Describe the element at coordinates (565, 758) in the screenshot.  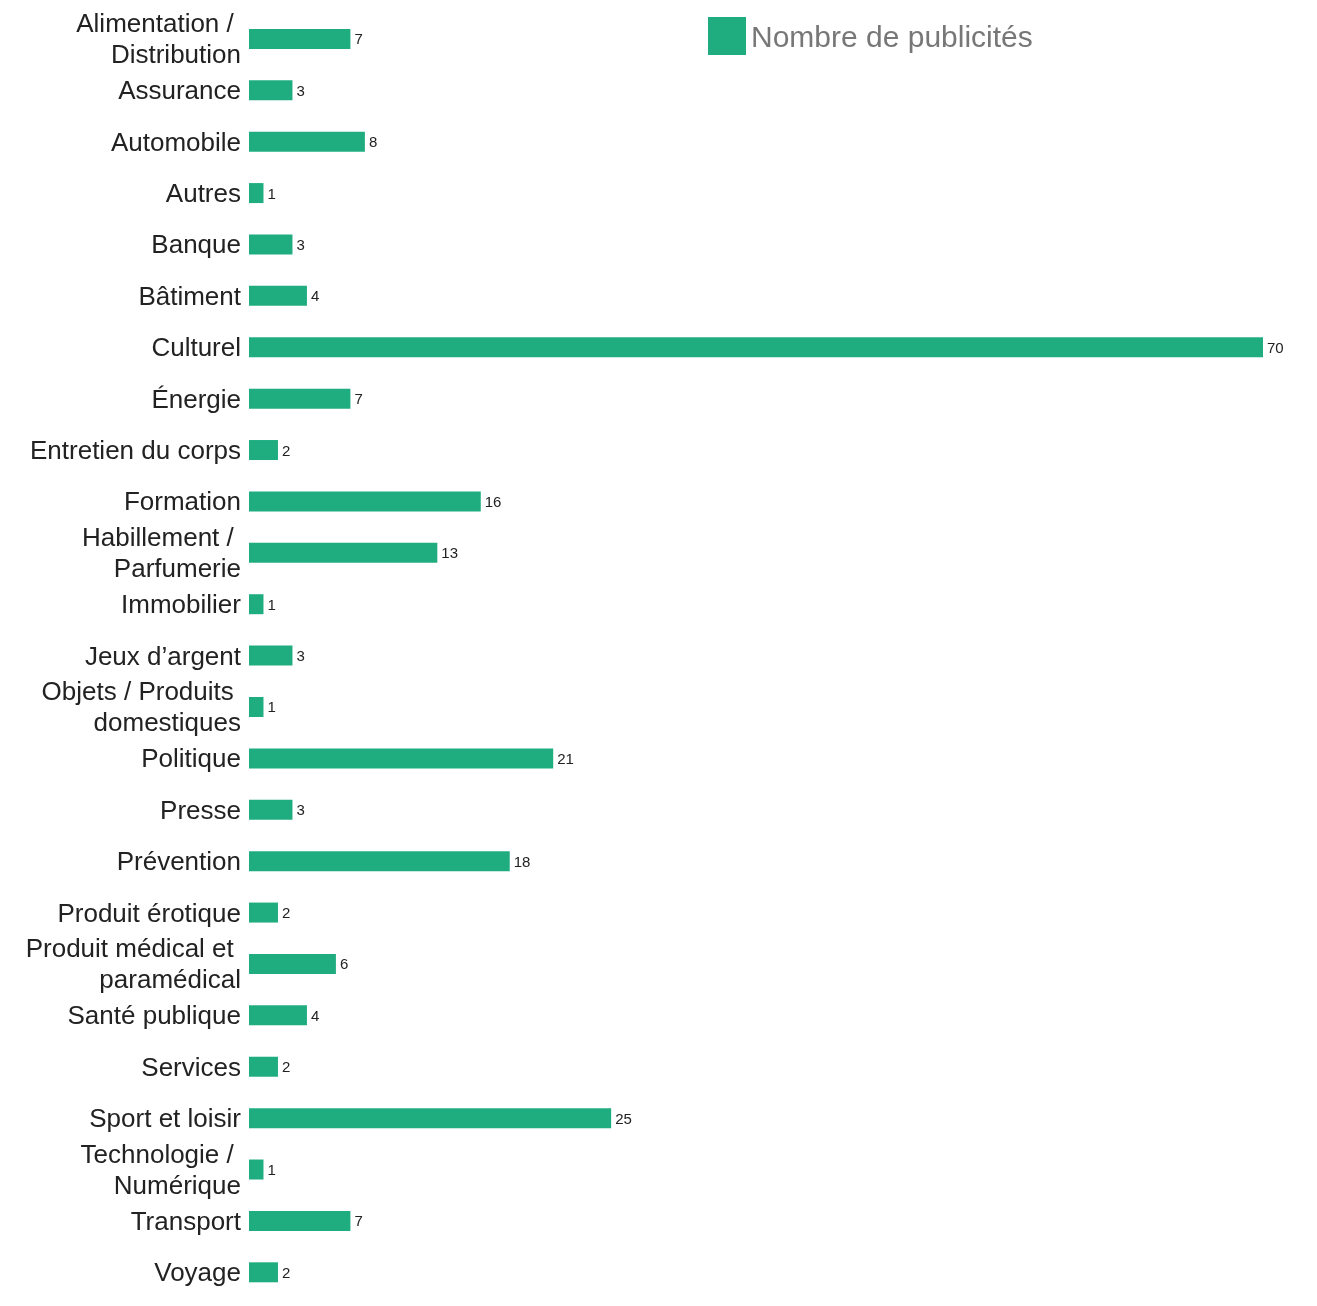
I see `data-label: 21` at that location.